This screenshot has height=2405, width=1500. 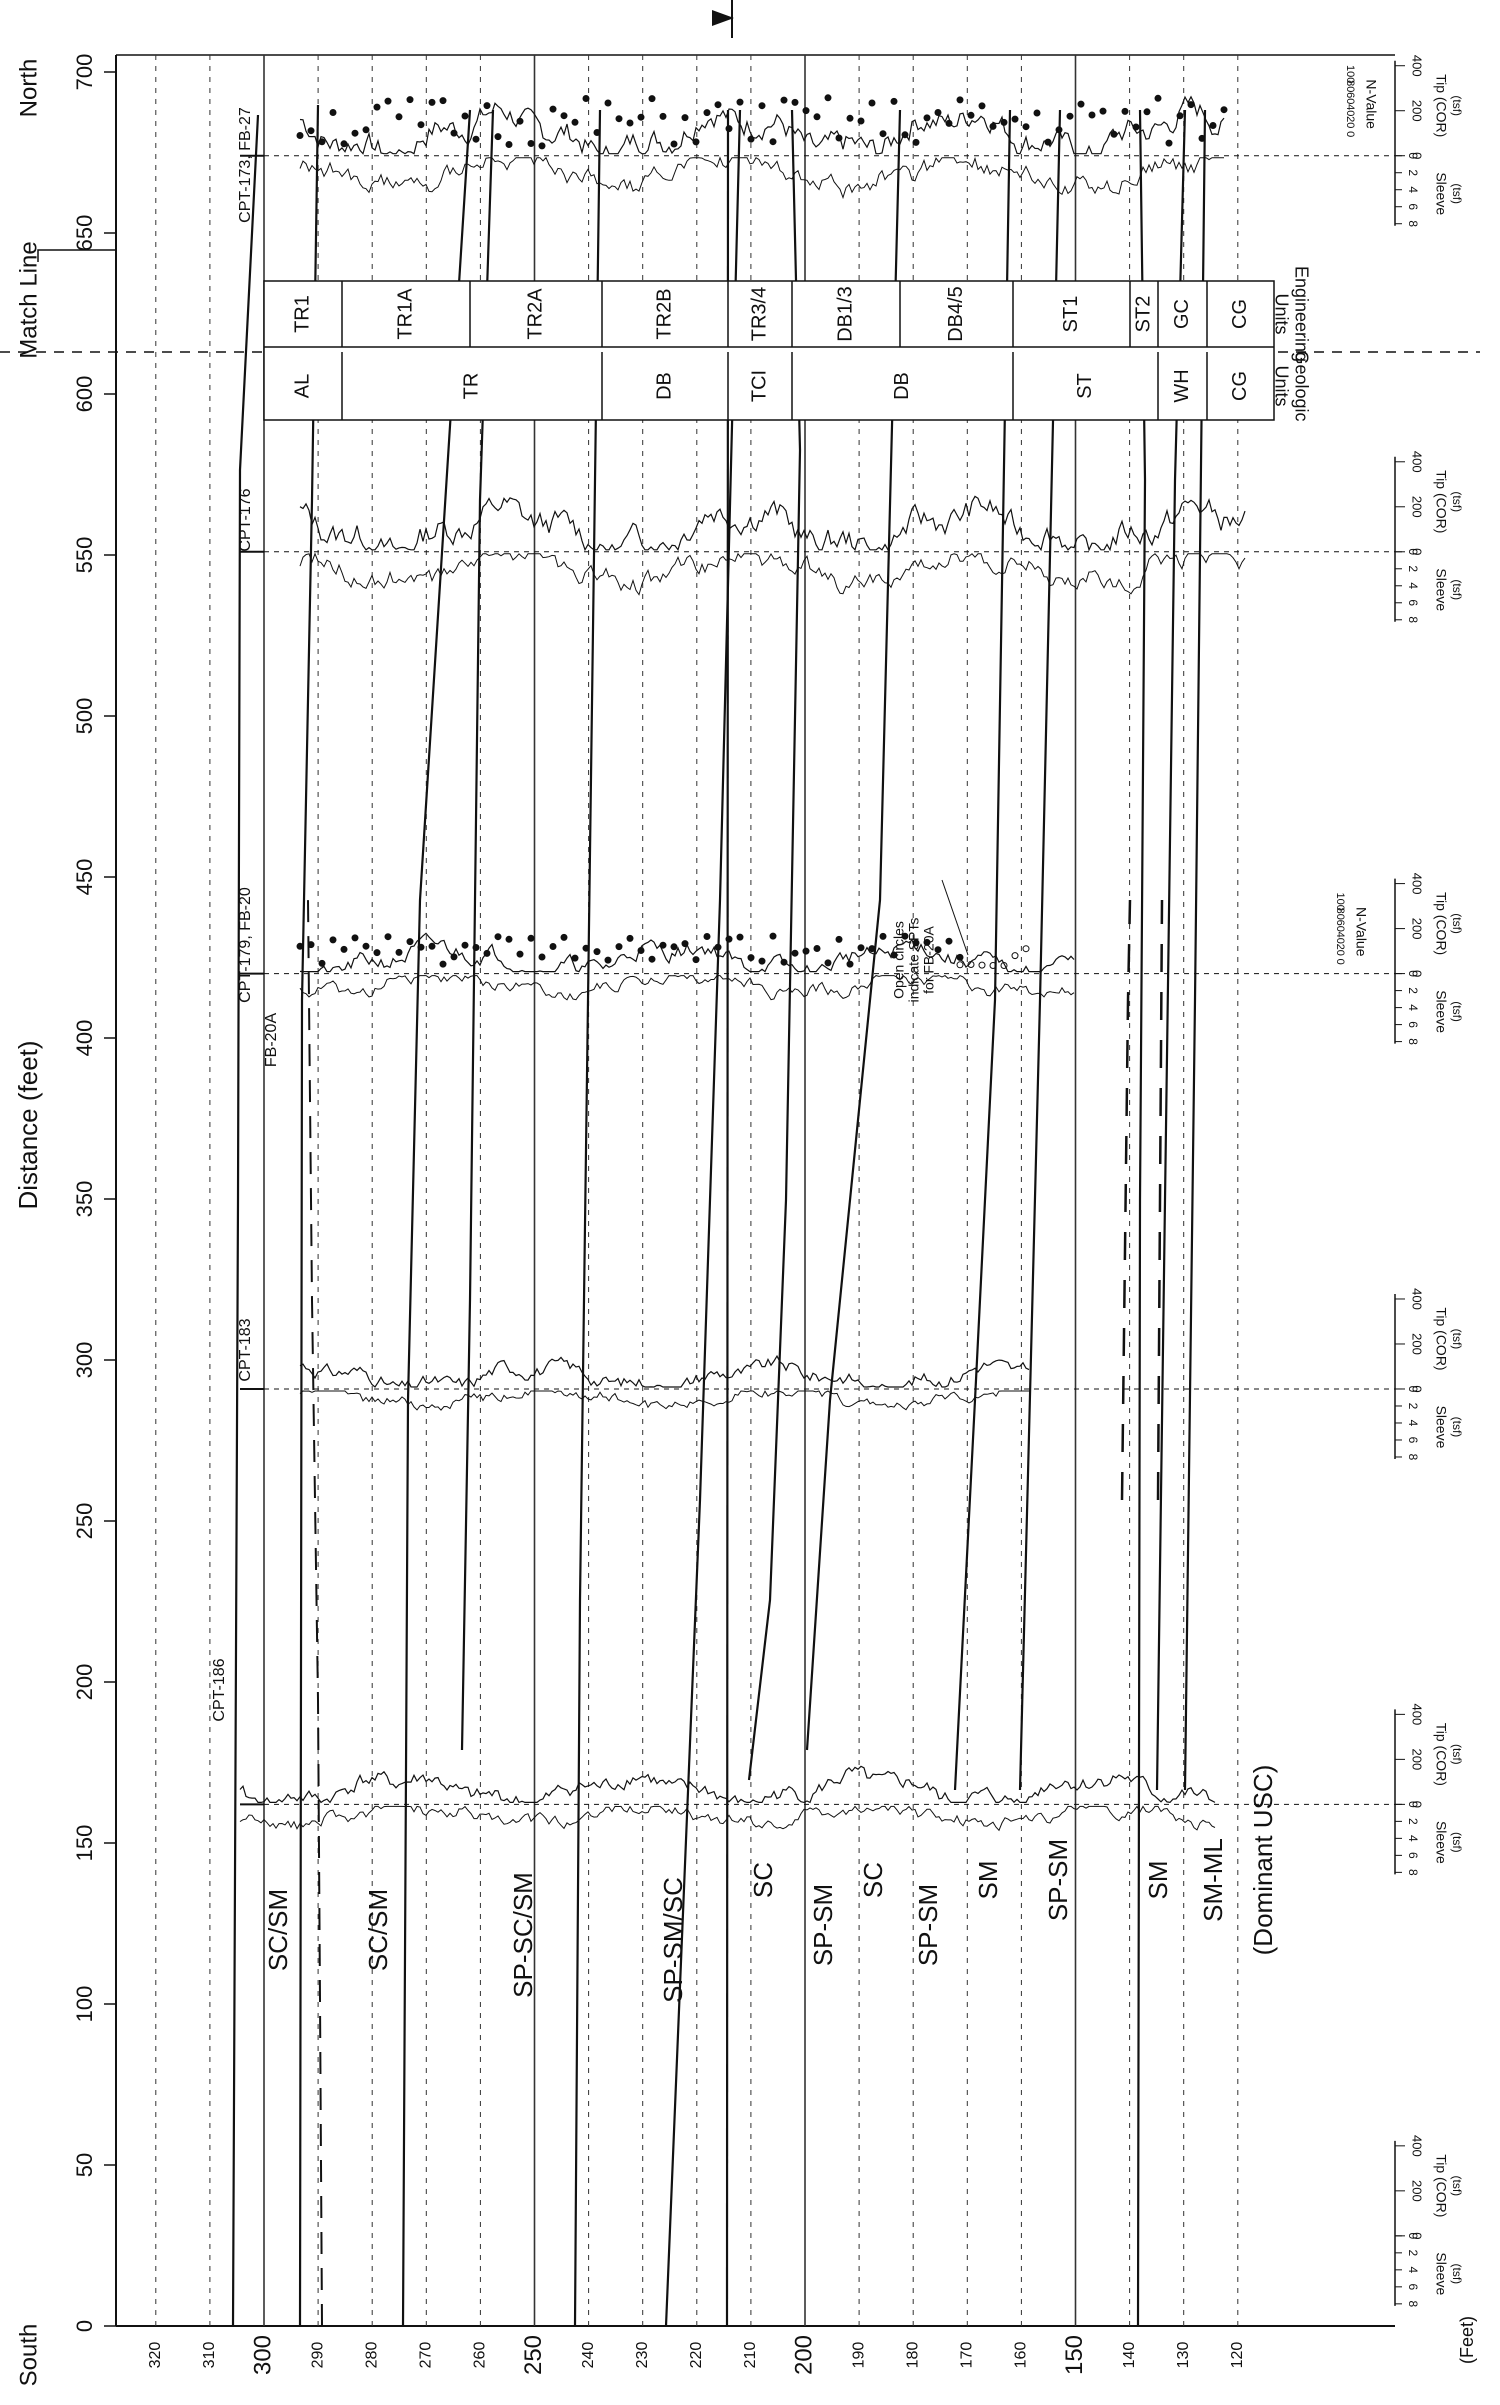 What do you see at coordinates (1240, 314) in the screenshot?
I see `eng-unit-label: CG` at bounding box center [1240, 314].